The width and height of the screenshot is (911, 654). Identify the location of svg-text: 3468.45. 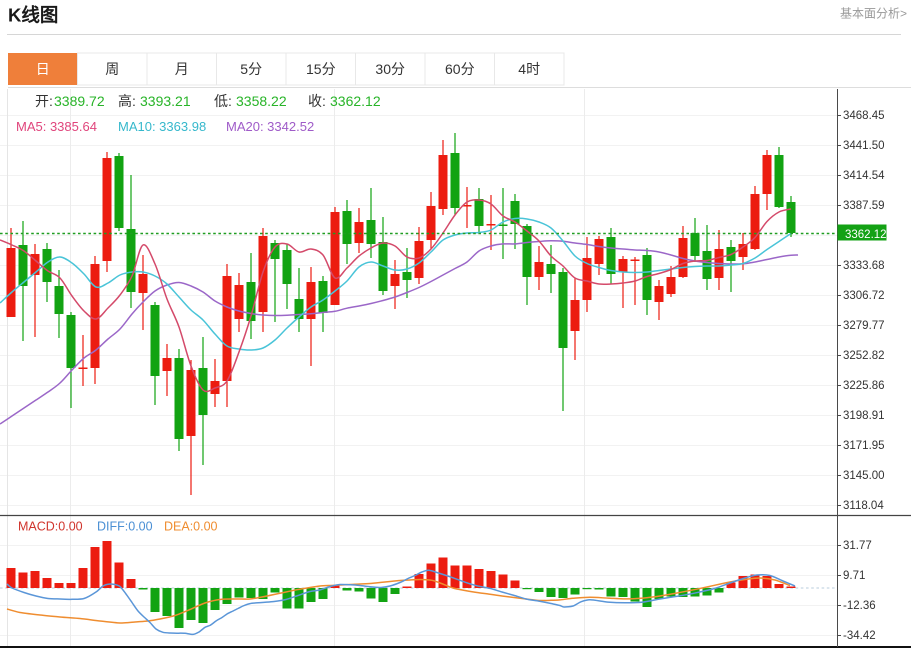
(864, 116).